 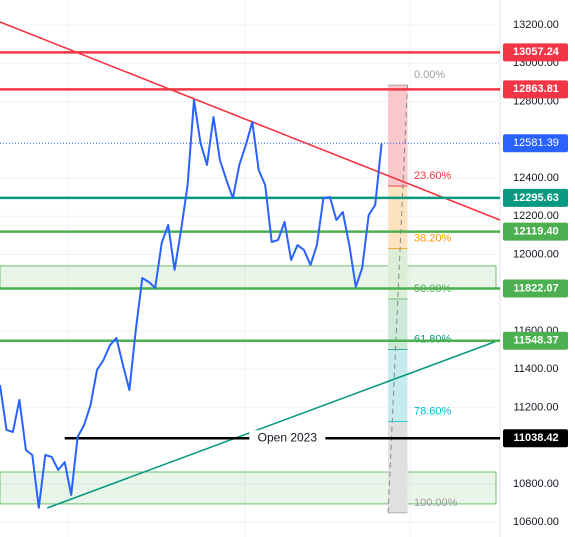 I want to click on fib-label: 0.00%, so click(x=429, y=75).